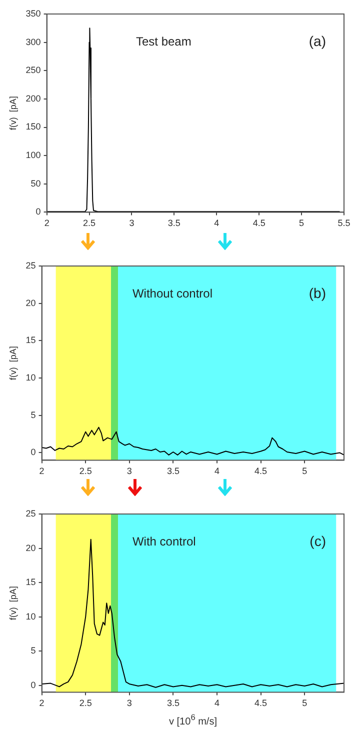  I want to click on annotation: (b), so click(317, 292).